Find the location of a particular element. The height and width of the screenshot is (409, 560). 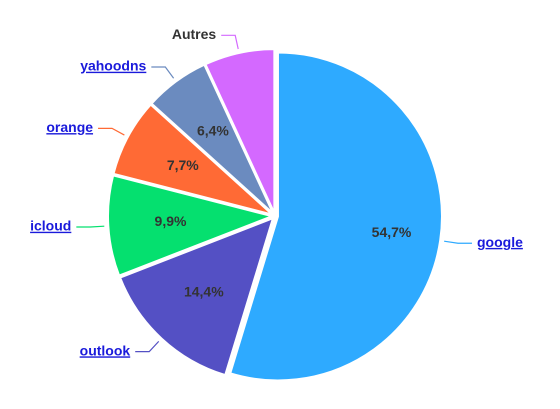

category-label: icloud is located at coordinates (50, 226).